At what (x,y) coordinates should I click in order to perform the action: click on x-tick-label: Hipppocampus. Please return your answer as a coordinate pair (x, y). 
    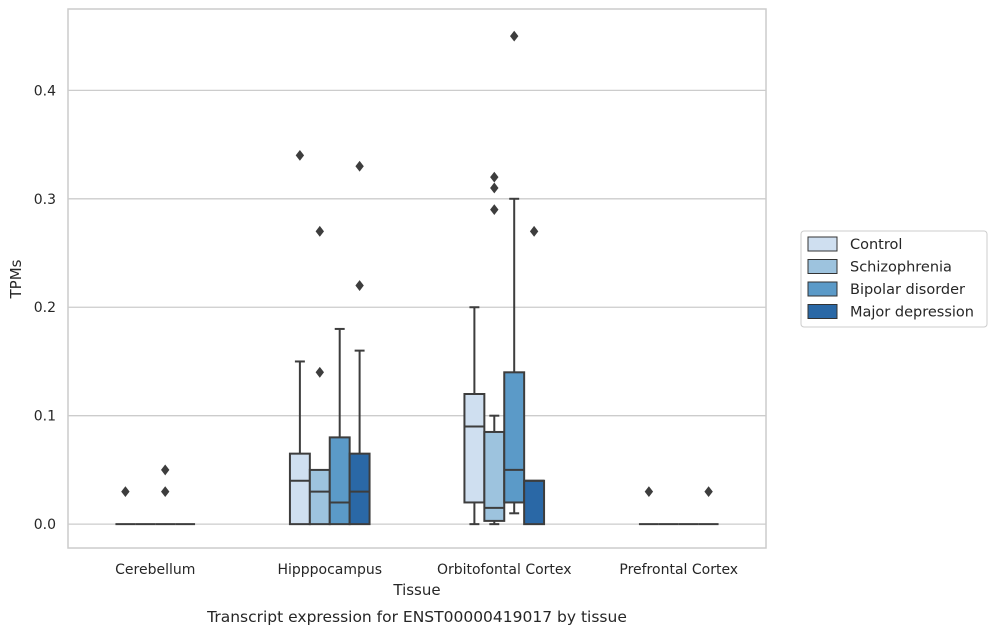
    Looking at the image, I should click on (329, 570).